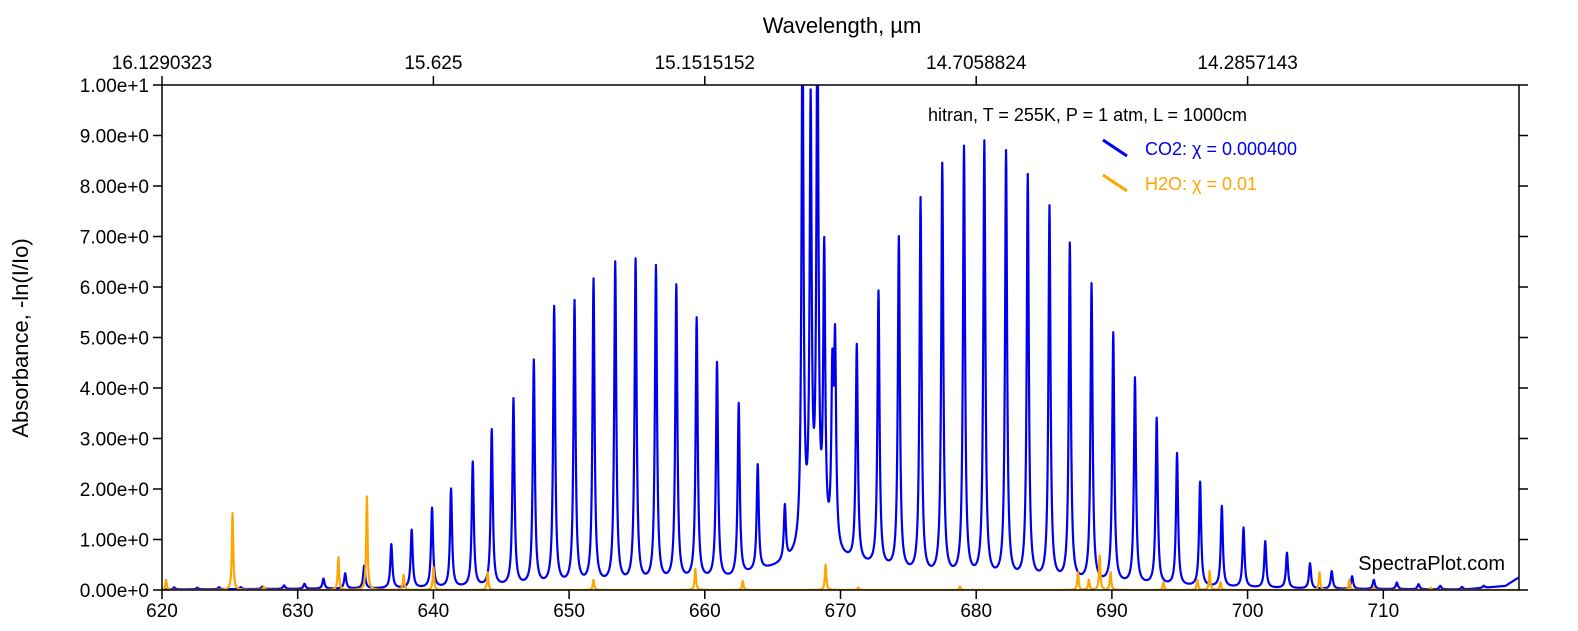  Describe the element at coordinates (1115, 148) in the screenshot. I see `legend-swatch-co2` at that location.